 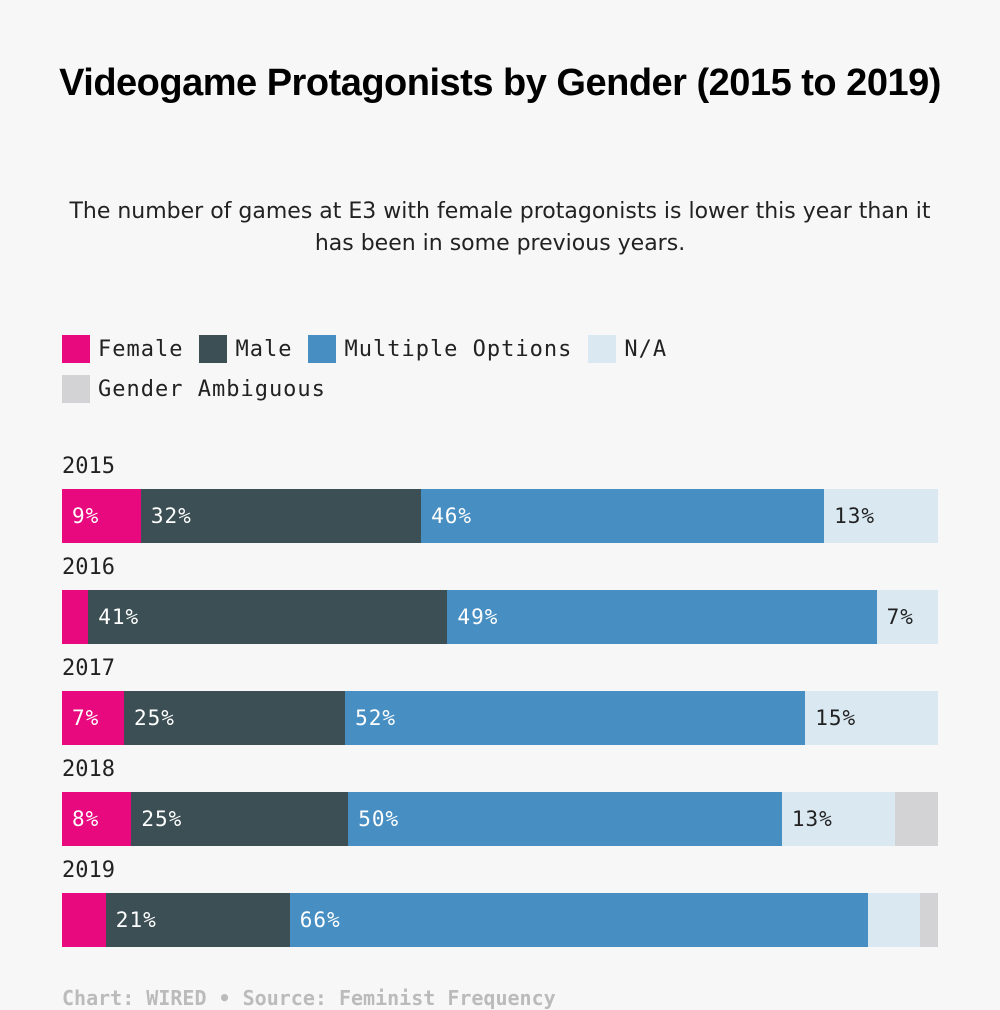 I want to click on stacked-bar: 8% 25% 50% 13%, so click(x=500, y=819).